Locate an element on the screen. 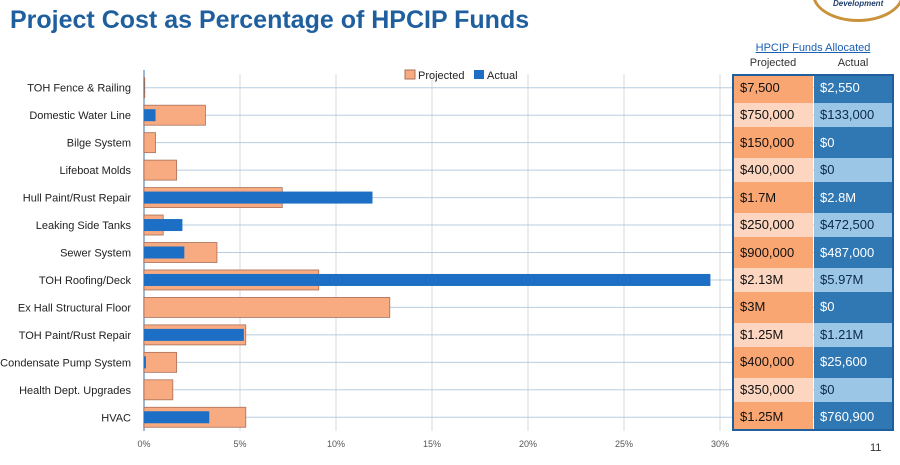  projected-fund-cell: $900,000 is located at coordinates (773, 252).